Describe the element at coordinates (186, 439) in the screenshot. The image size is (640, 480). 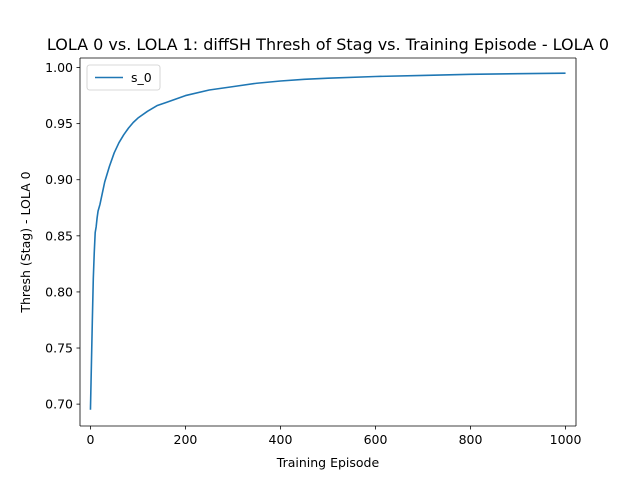
I see `x-tick-label: 200` at that location.